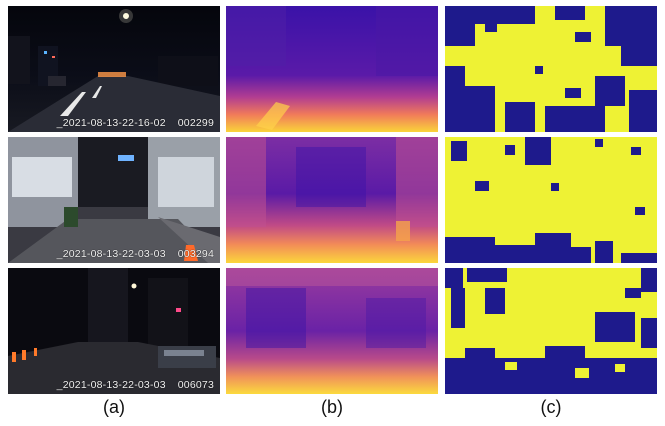 This screenshot has height=426, width=665. I want to click on caption-a: (a), so click(114, 407).